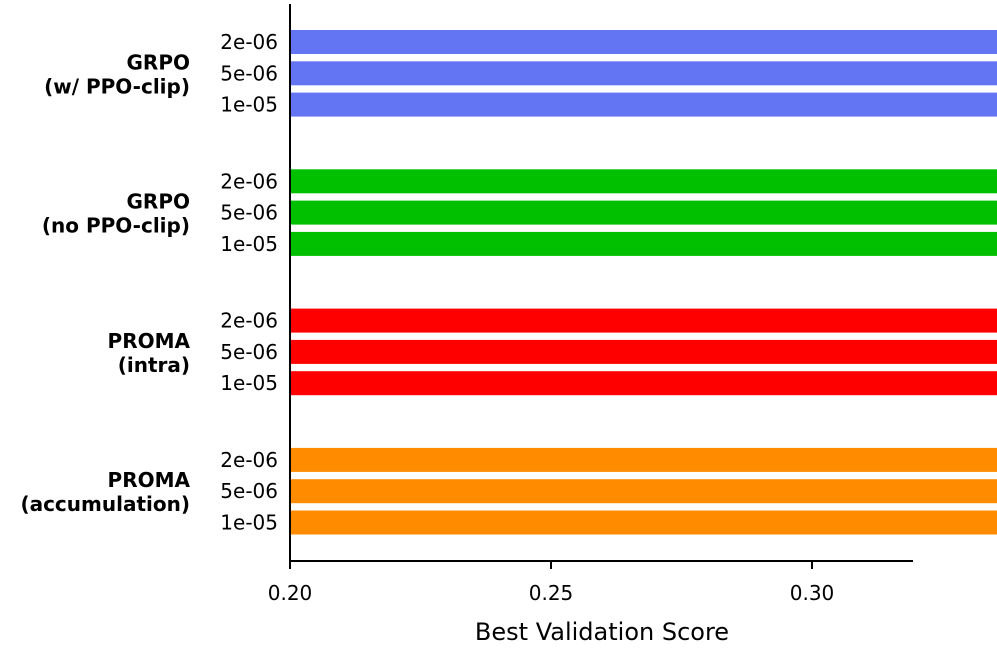 The image size is (997, 650). Describe the element at coordinates (116, 226) in the screenshot. I see `group-label: (no PPO-clip)` at that location.